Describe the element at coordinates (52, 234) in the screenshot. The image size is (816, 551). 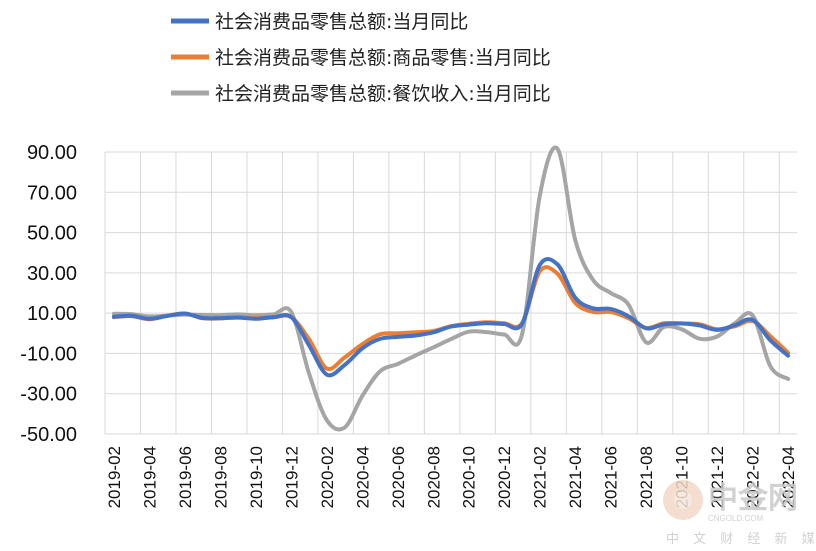
I see `y-tick-label: 50.00` at that location.